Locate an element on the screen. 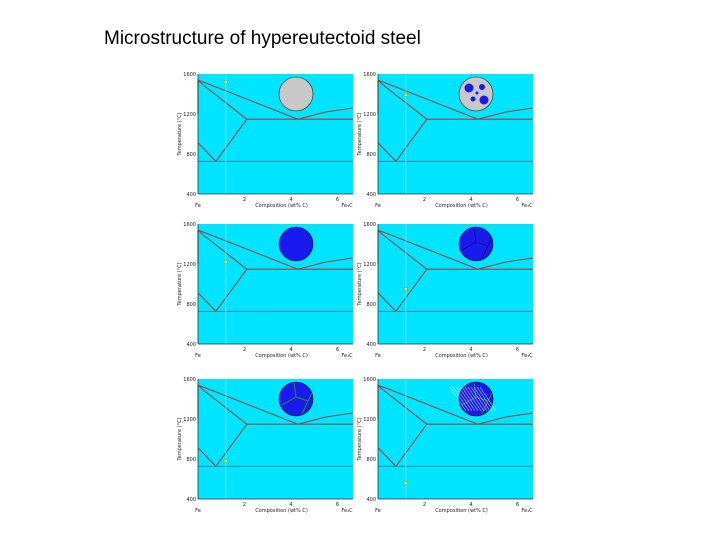  grain-outline is located at coordinates (476, 399).